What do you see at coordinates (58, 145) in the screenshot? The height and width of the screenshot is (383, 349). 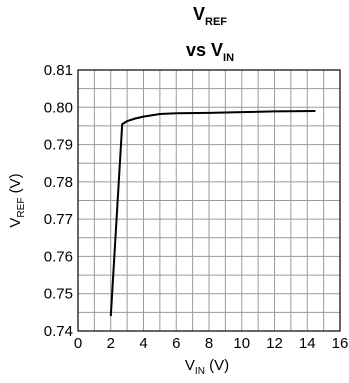 I see `y-tick-label: 0.79` at bounding box center [58, 145].